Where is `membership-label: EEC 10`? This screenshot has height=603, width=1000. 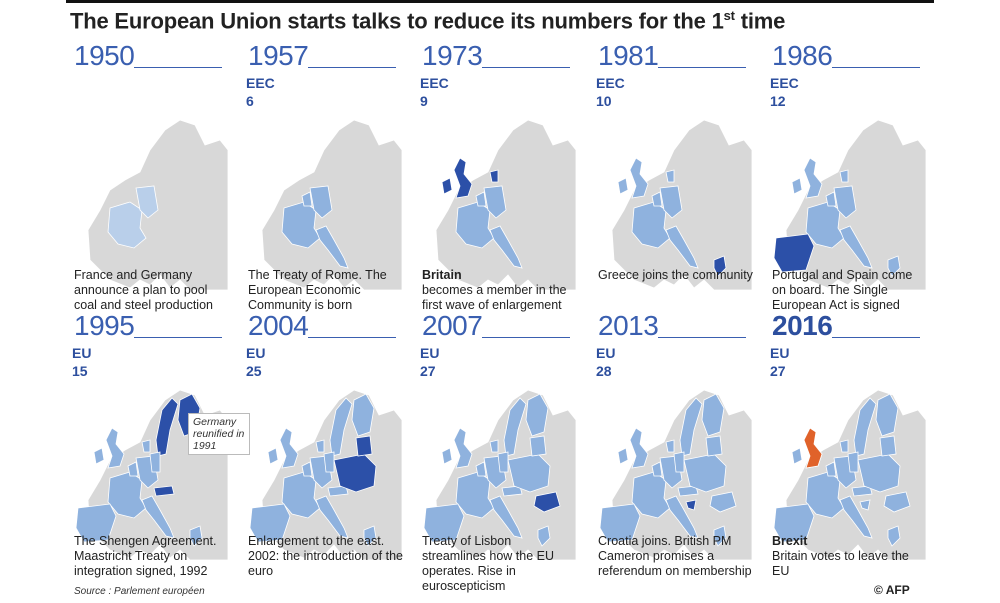
membership-label: EEC 10 is located at coordinates (610, 92).